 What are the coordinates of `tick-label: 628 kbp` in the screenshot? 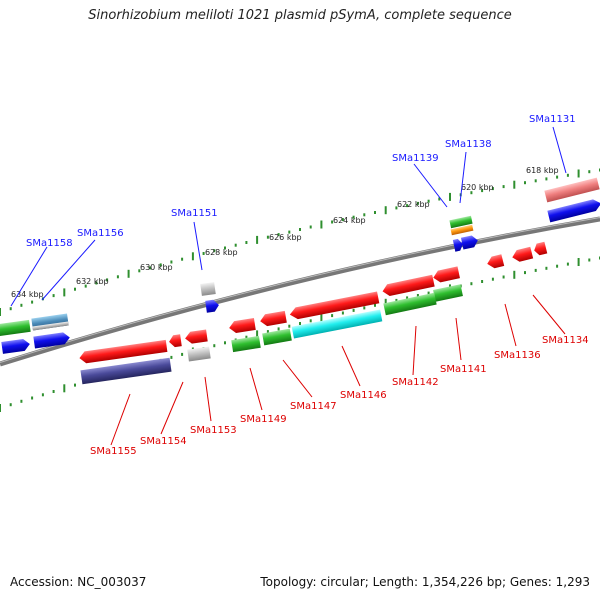 It's located at (221, 252).